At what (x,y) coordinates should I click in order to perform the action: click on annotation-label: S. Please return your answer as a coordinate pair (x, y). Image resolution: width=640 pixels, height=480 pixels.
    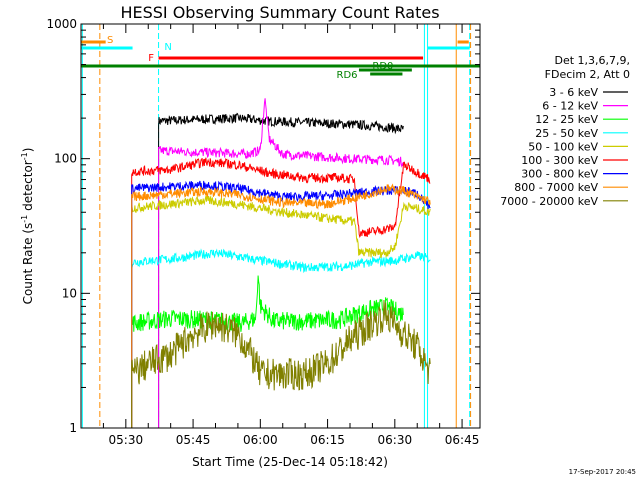
    Looking at the image, I should click on (110, 40).